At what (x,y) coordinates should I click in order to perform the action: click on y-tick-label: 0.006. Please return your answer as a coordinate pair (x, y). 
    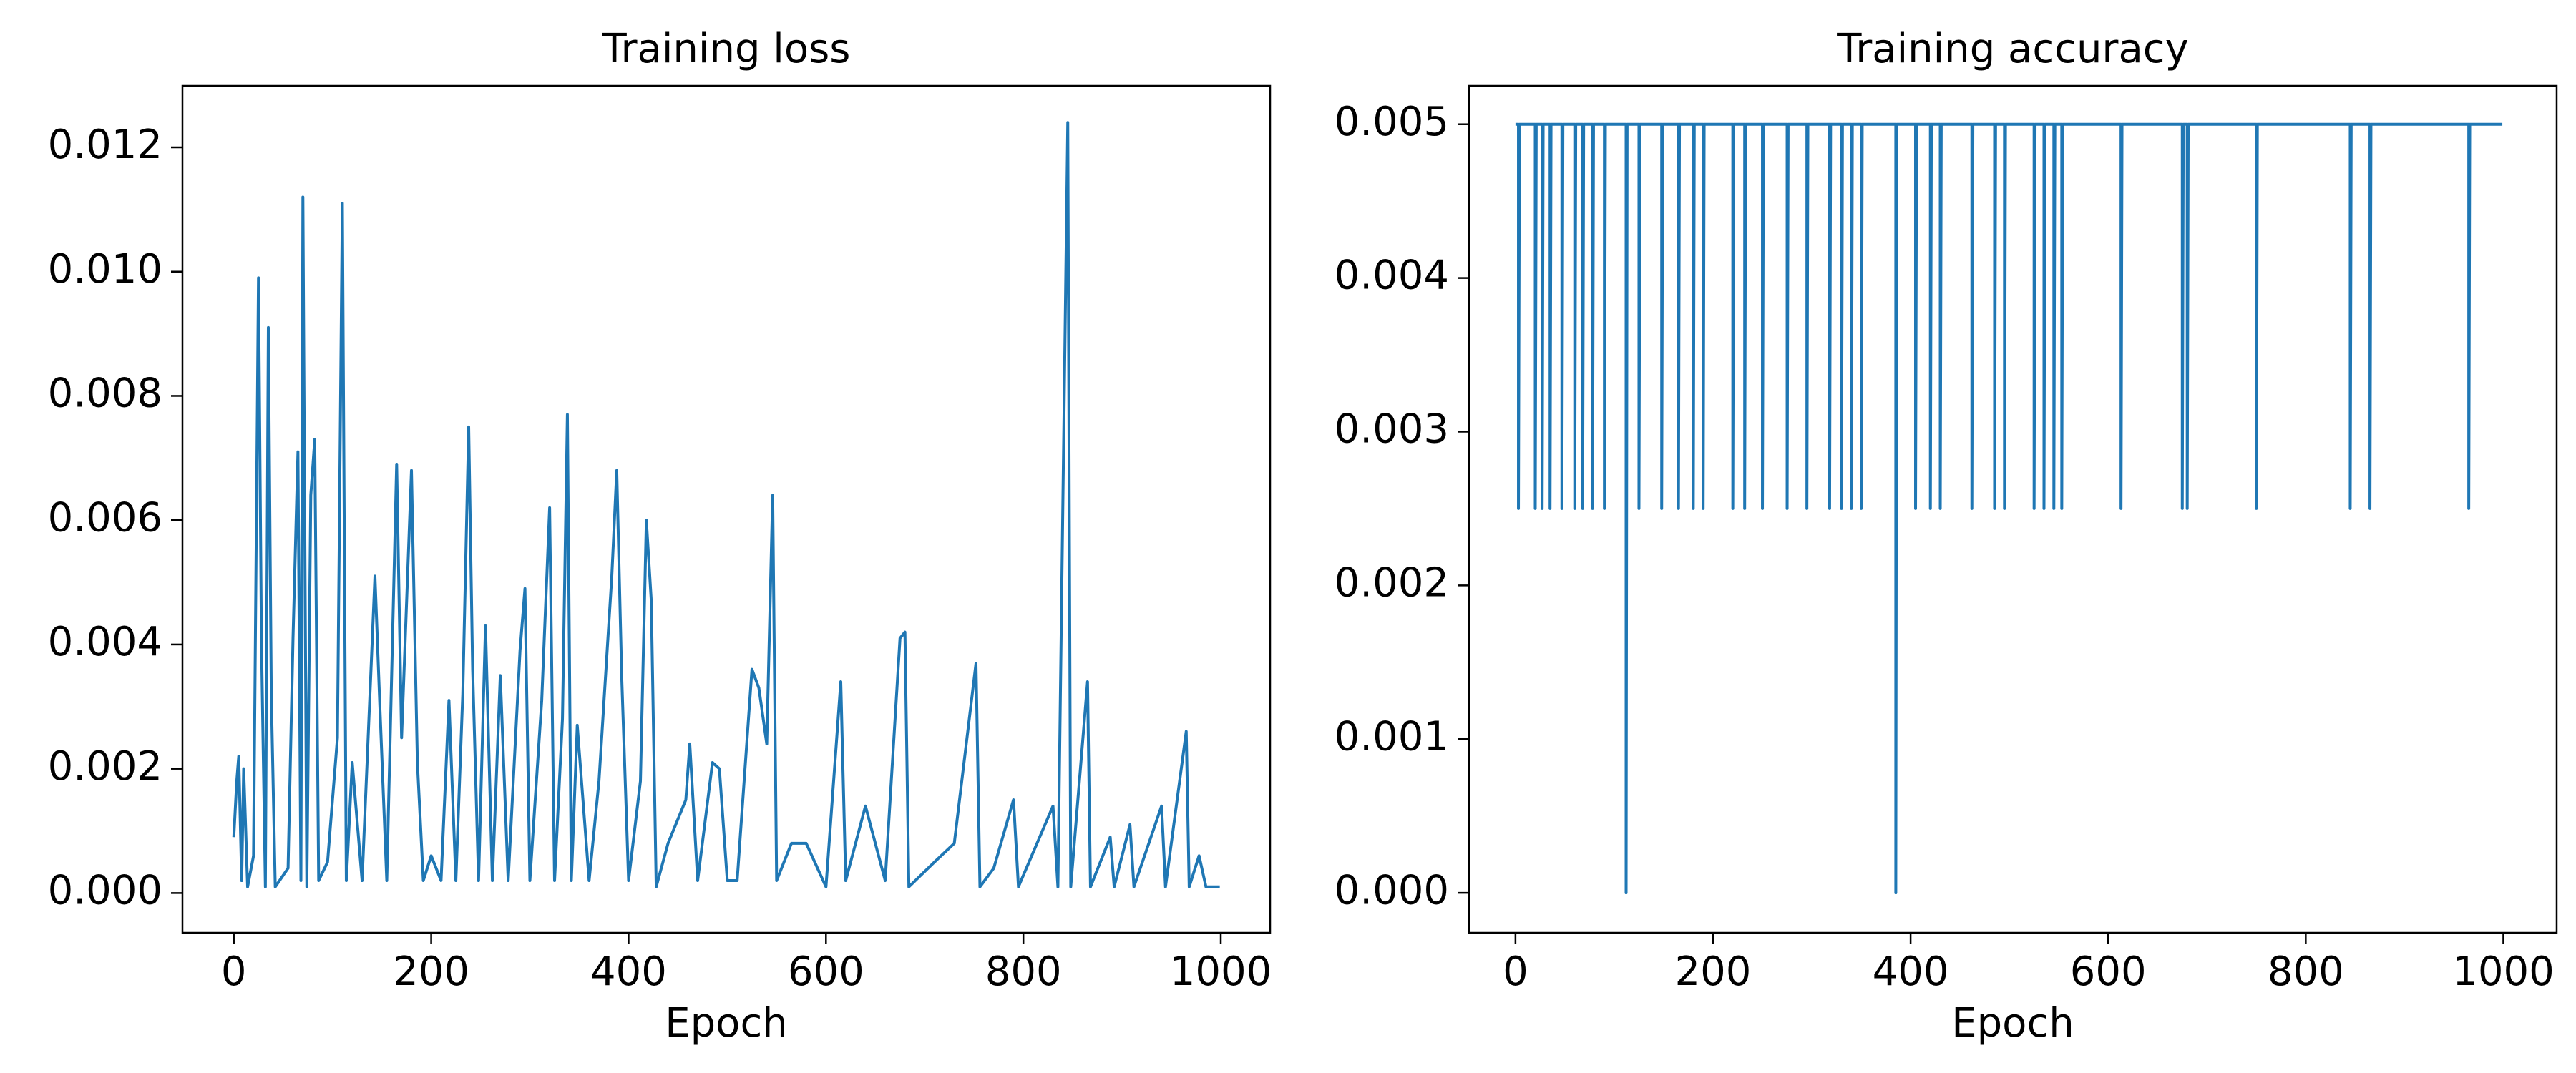
    Looking at the image, I should click on (105, 517).